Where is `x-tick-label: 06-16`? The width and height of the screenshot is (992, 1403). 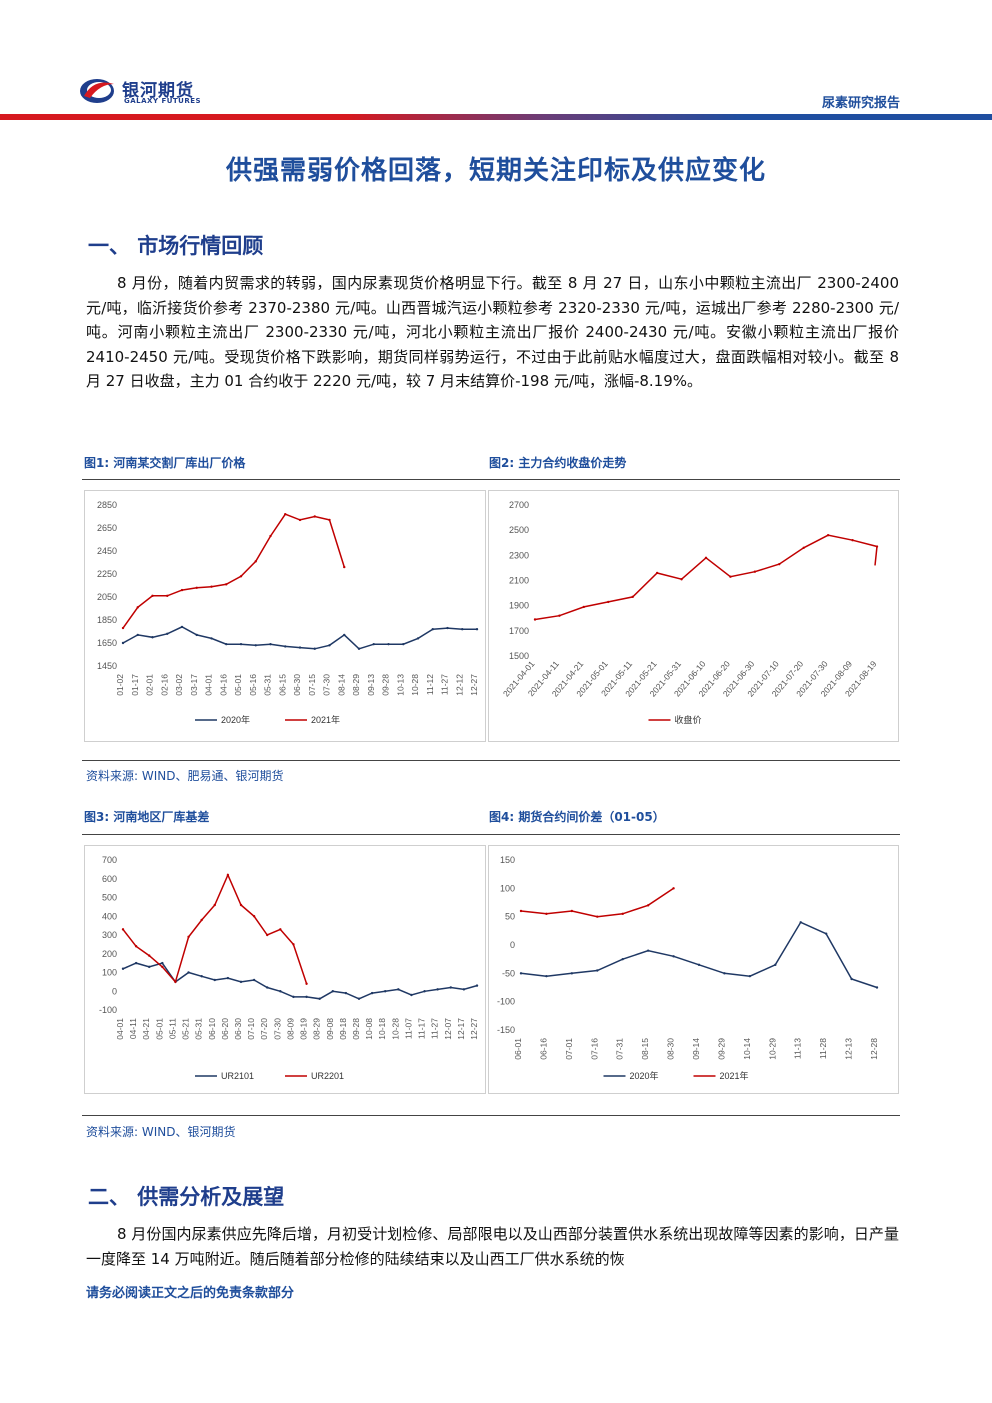
x-tick-label: 06-16 is located at coordinates (543, 1049).